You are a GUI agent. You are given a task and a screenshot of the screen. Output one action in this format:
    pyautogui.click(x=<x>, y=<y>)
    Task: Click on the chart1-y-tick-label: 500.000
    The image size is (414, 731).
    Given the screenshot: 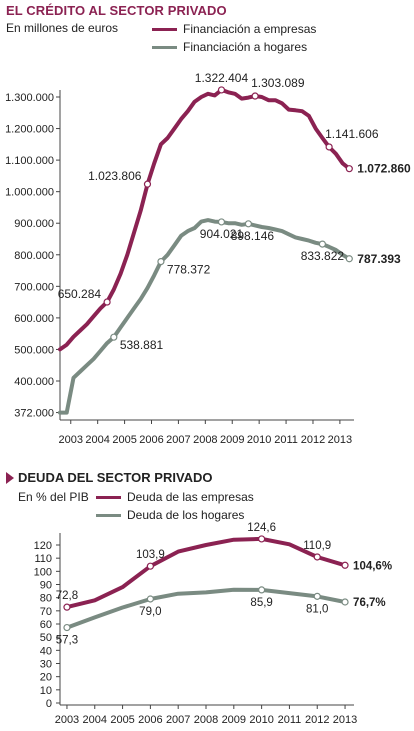 What is the action you would take?
    pyautogui.click(x=34, y=350)
    